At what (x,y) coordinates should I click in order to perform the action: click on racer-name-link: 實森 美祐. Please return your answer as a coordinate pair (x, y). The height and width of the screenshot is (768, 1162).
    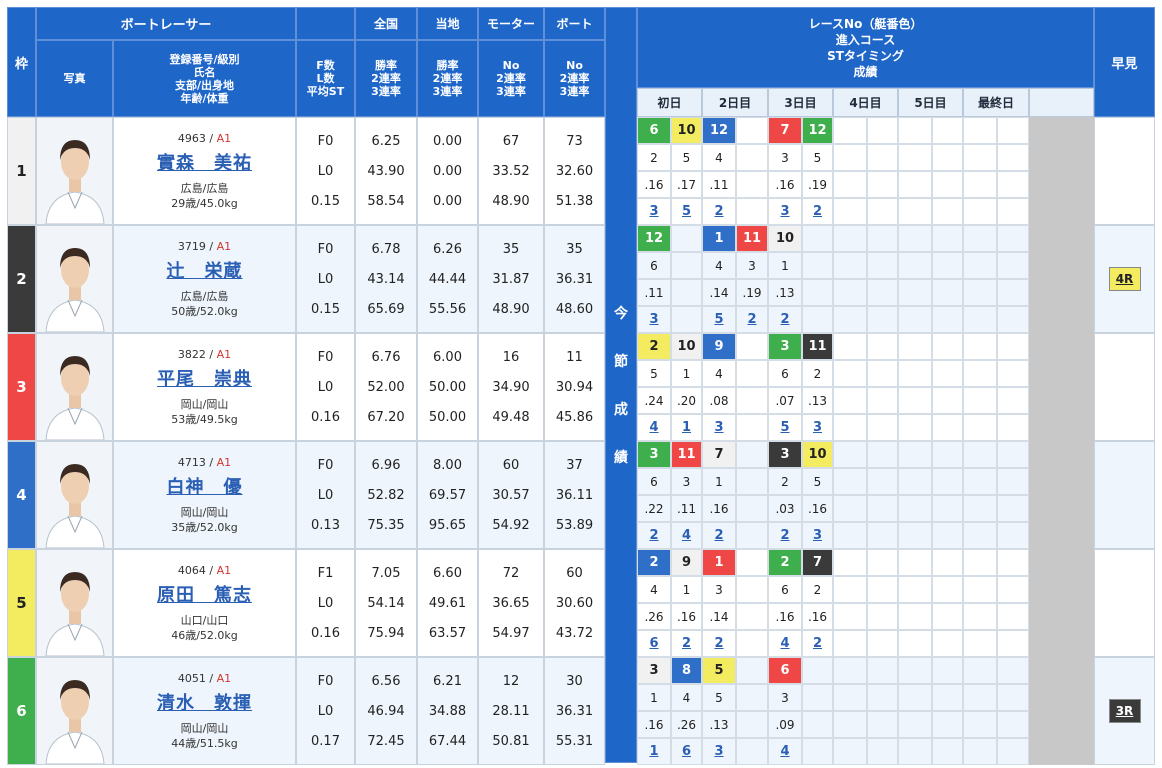
    Looking at the image, I should click on (204, 163).